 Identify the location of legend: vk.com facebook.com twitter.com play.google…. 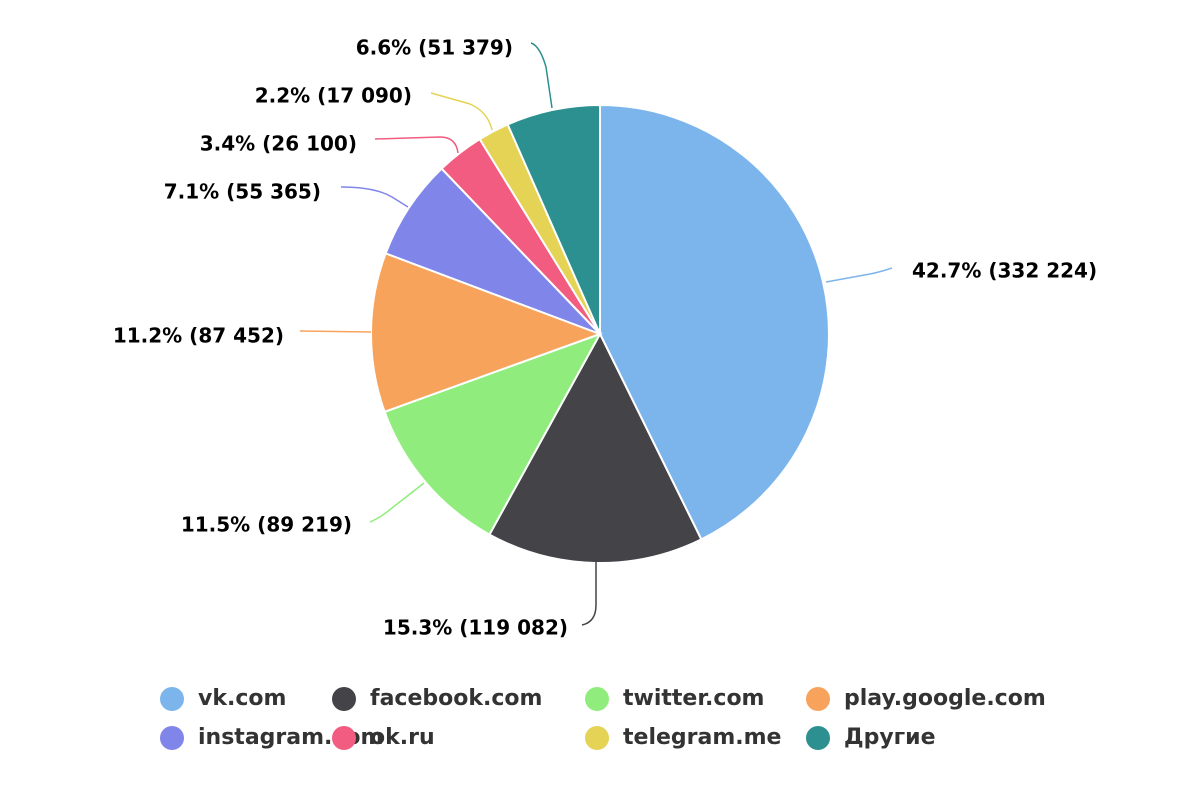
(603, 718).